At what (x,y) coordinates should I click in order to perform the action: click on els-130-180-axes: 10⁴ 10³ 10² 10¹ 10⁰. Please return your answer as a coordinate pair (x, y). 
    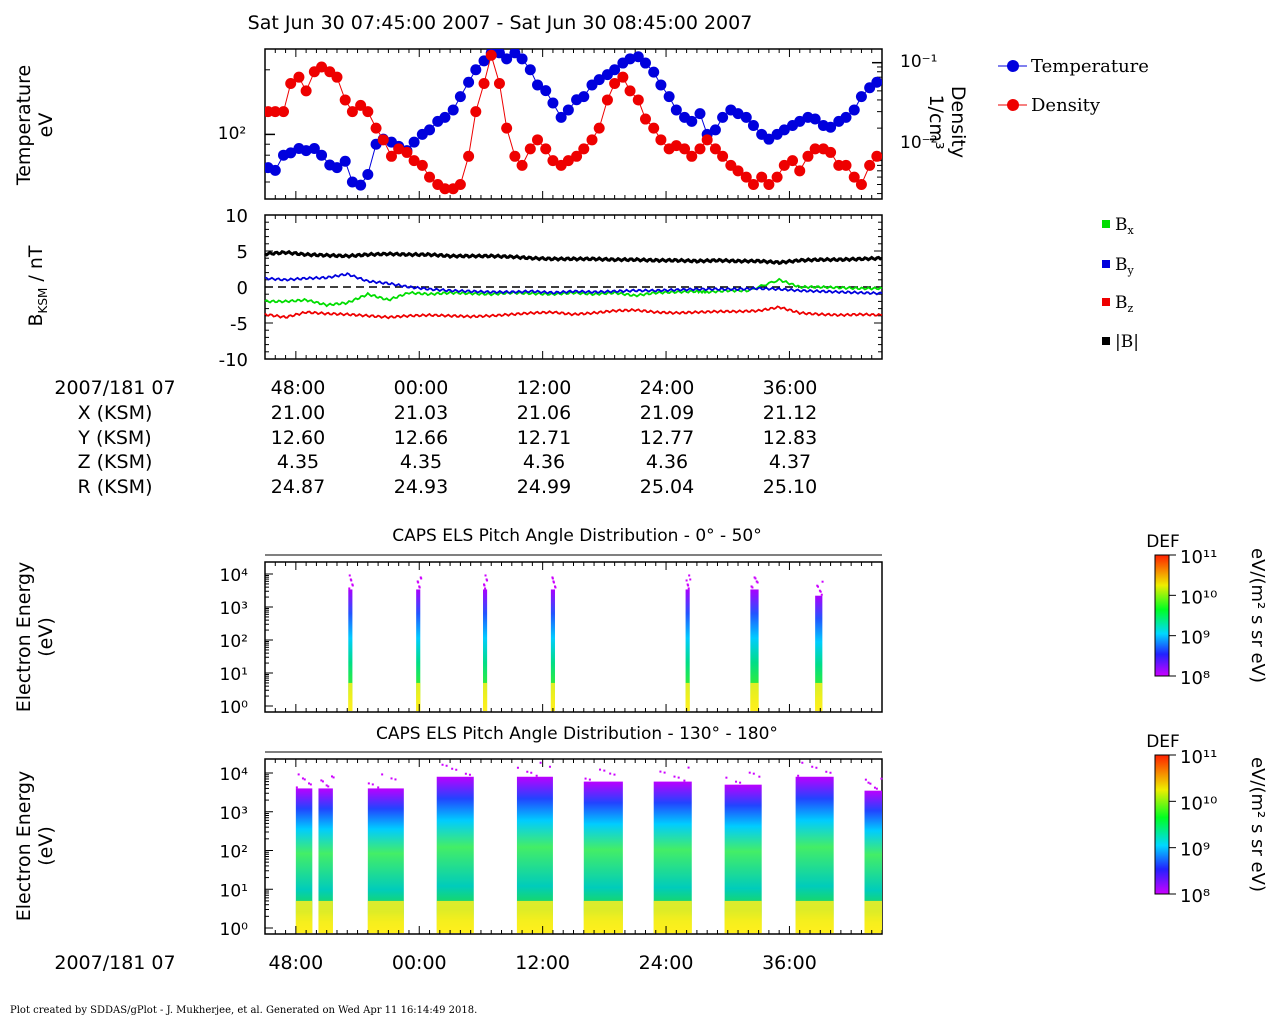
    Looking at the image, I should click on (551, 849).